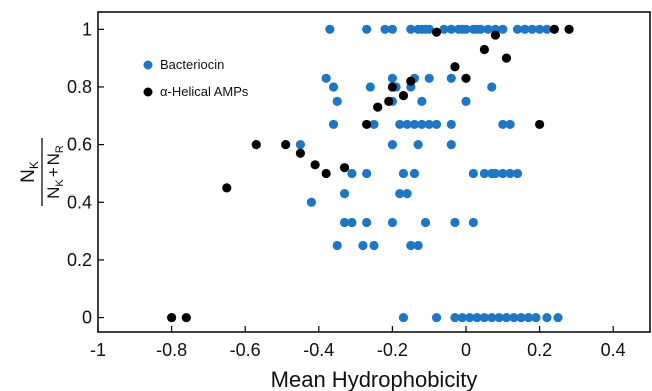 This screenshot has height=391, width=652. Describe the element at coordinates (245, 350) in the screenshot. I see `x-tick-label: -0.6` at that location.